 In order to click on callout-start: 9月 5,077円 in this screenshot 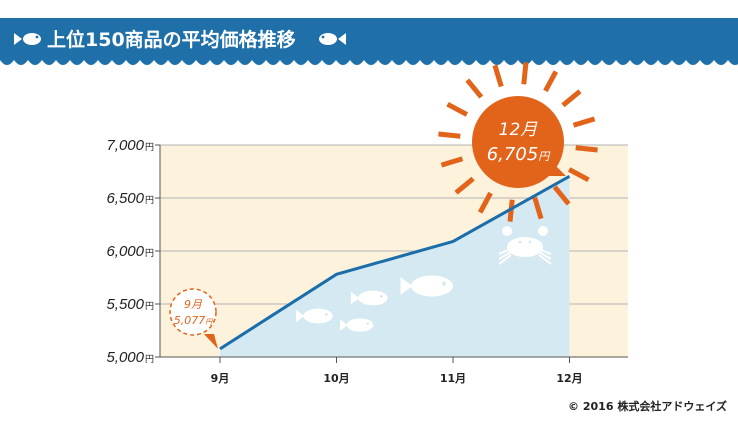, I will do `click(193, 318)`.